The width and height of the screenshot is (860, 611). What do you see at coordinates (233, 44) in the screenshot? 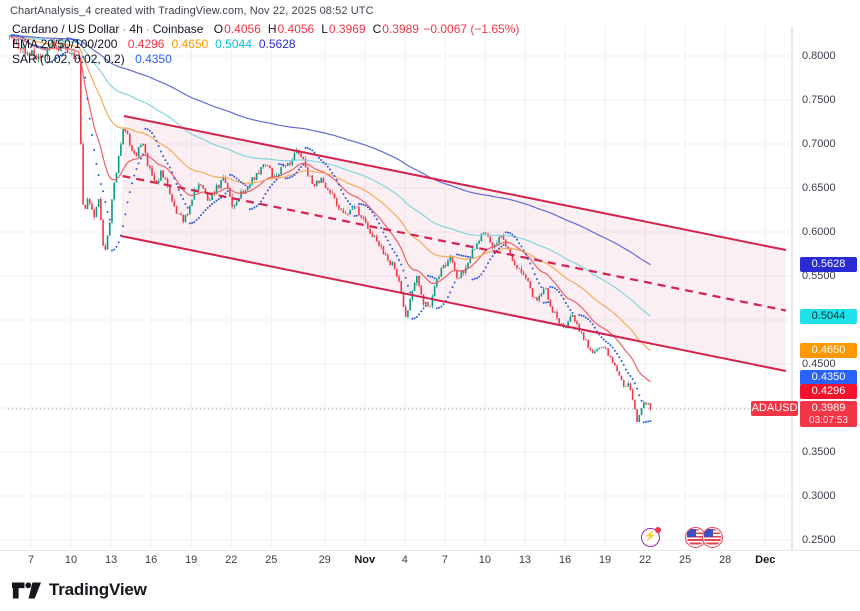
I see `ema-value: 0.5044` at bounding box center [233, 44].